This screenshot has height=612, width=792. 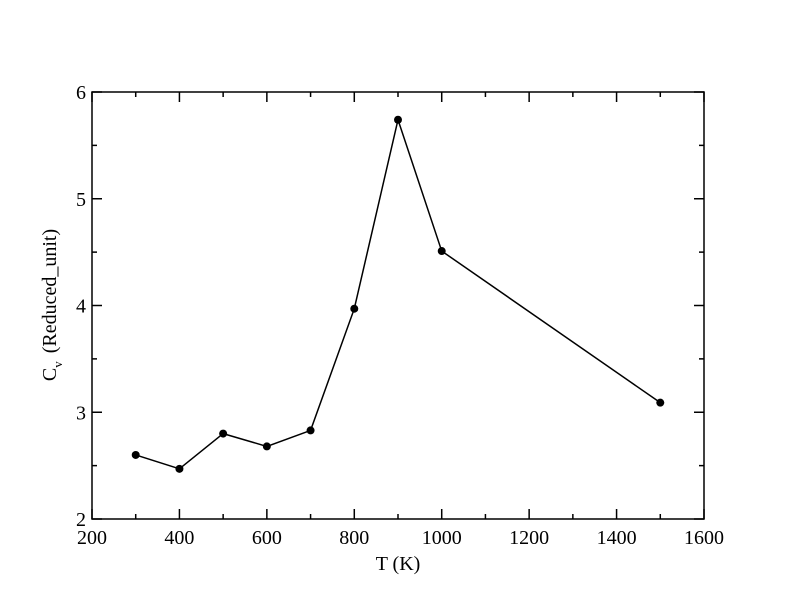 I want to click on x-axis-label: T (K), so click(x=398, y=564).